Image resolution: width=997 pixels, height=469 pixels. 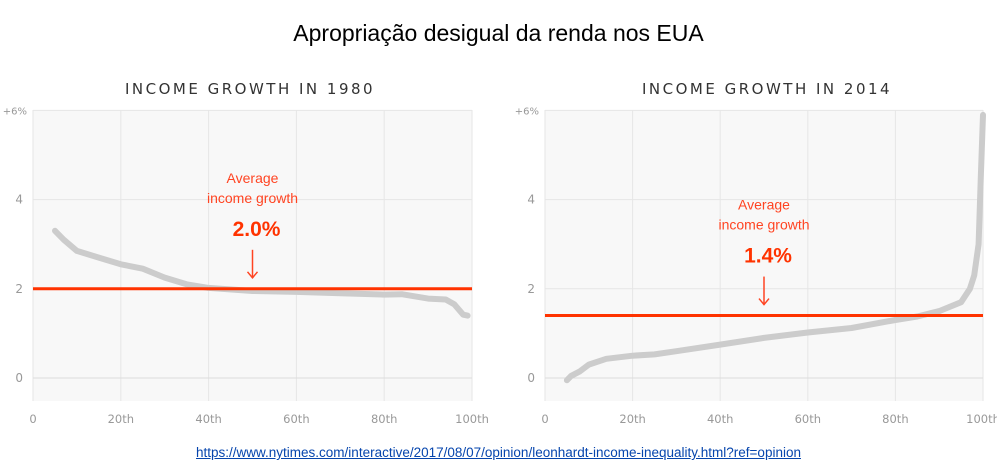 I want to click on chart-0-annotation-line1: Average, so click(x=253, y=178).